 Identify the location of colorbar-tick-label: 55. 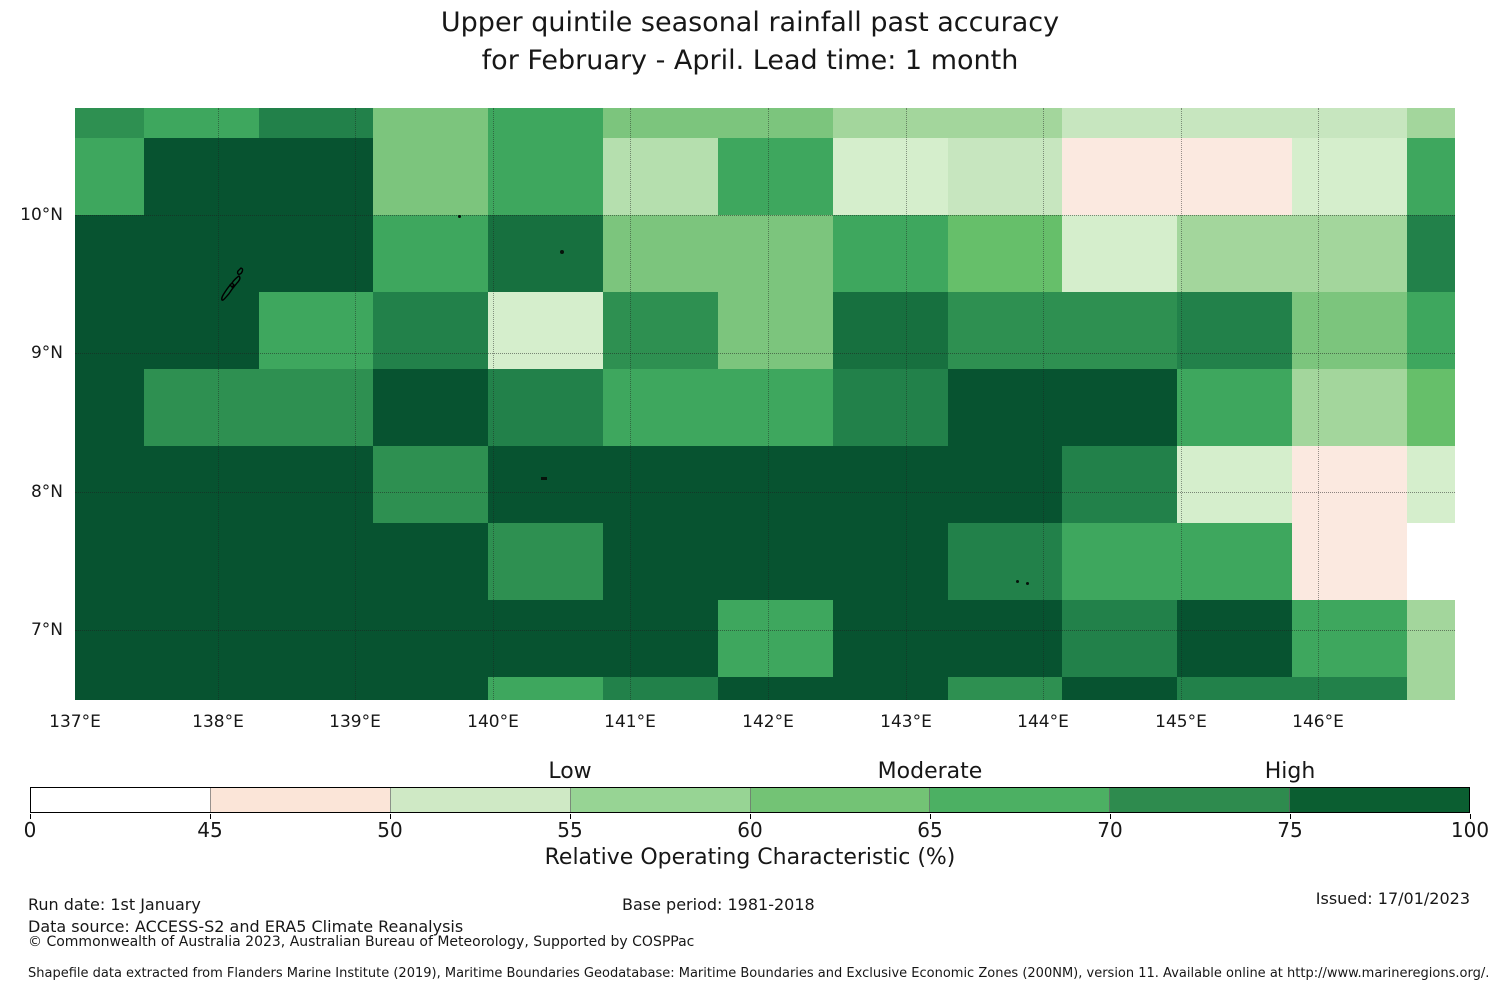
(570, 830).